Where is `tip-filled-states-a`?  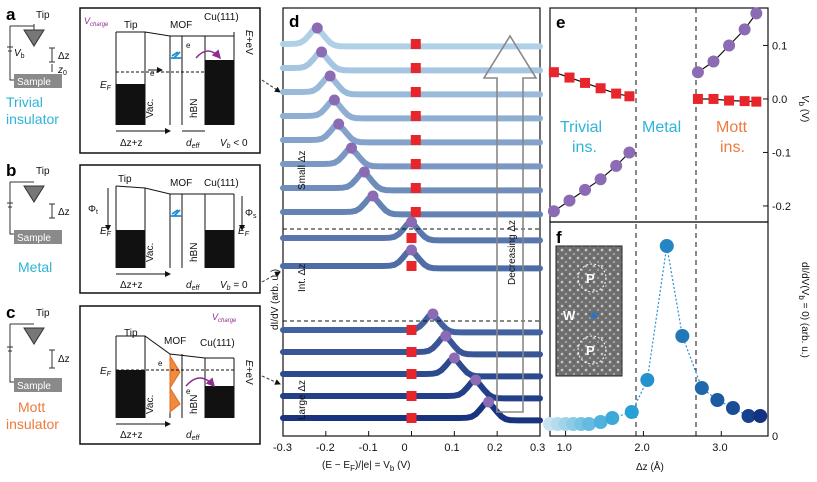
tip-filled-states-a is located at coordinates (130, 104).